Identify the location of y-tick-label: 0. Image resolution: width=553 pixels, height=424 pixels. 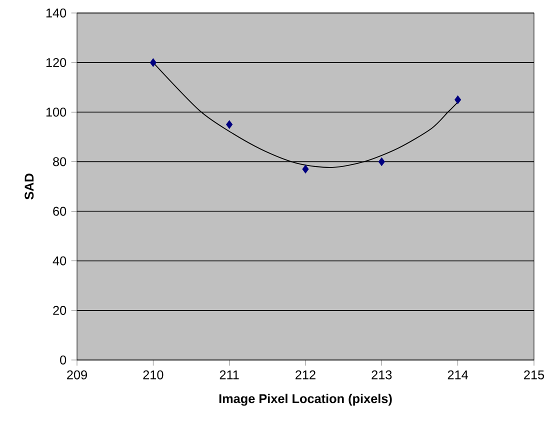
(63, 360).